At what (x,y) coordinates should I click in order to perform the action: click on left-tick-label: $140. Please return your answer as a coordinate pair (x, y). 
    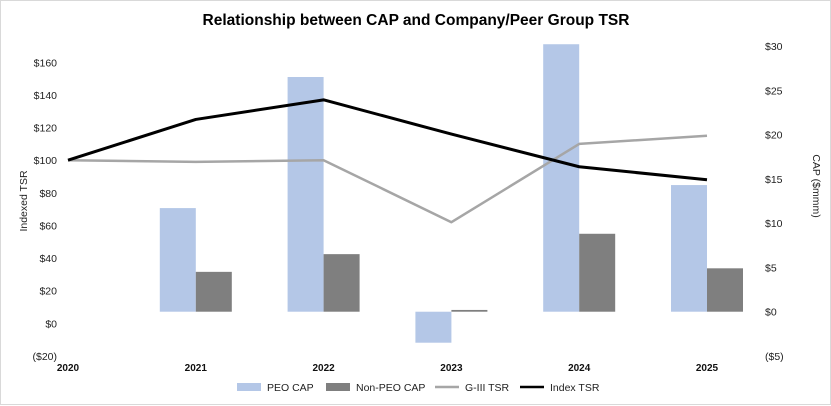
    Looking at the image, I should click on (46, 96).